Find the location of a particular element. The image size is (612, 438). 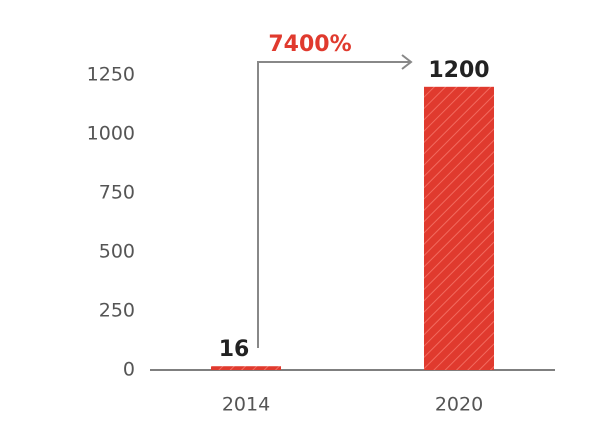

y-tick-label: 1250 is located at coordinates (111, 75).